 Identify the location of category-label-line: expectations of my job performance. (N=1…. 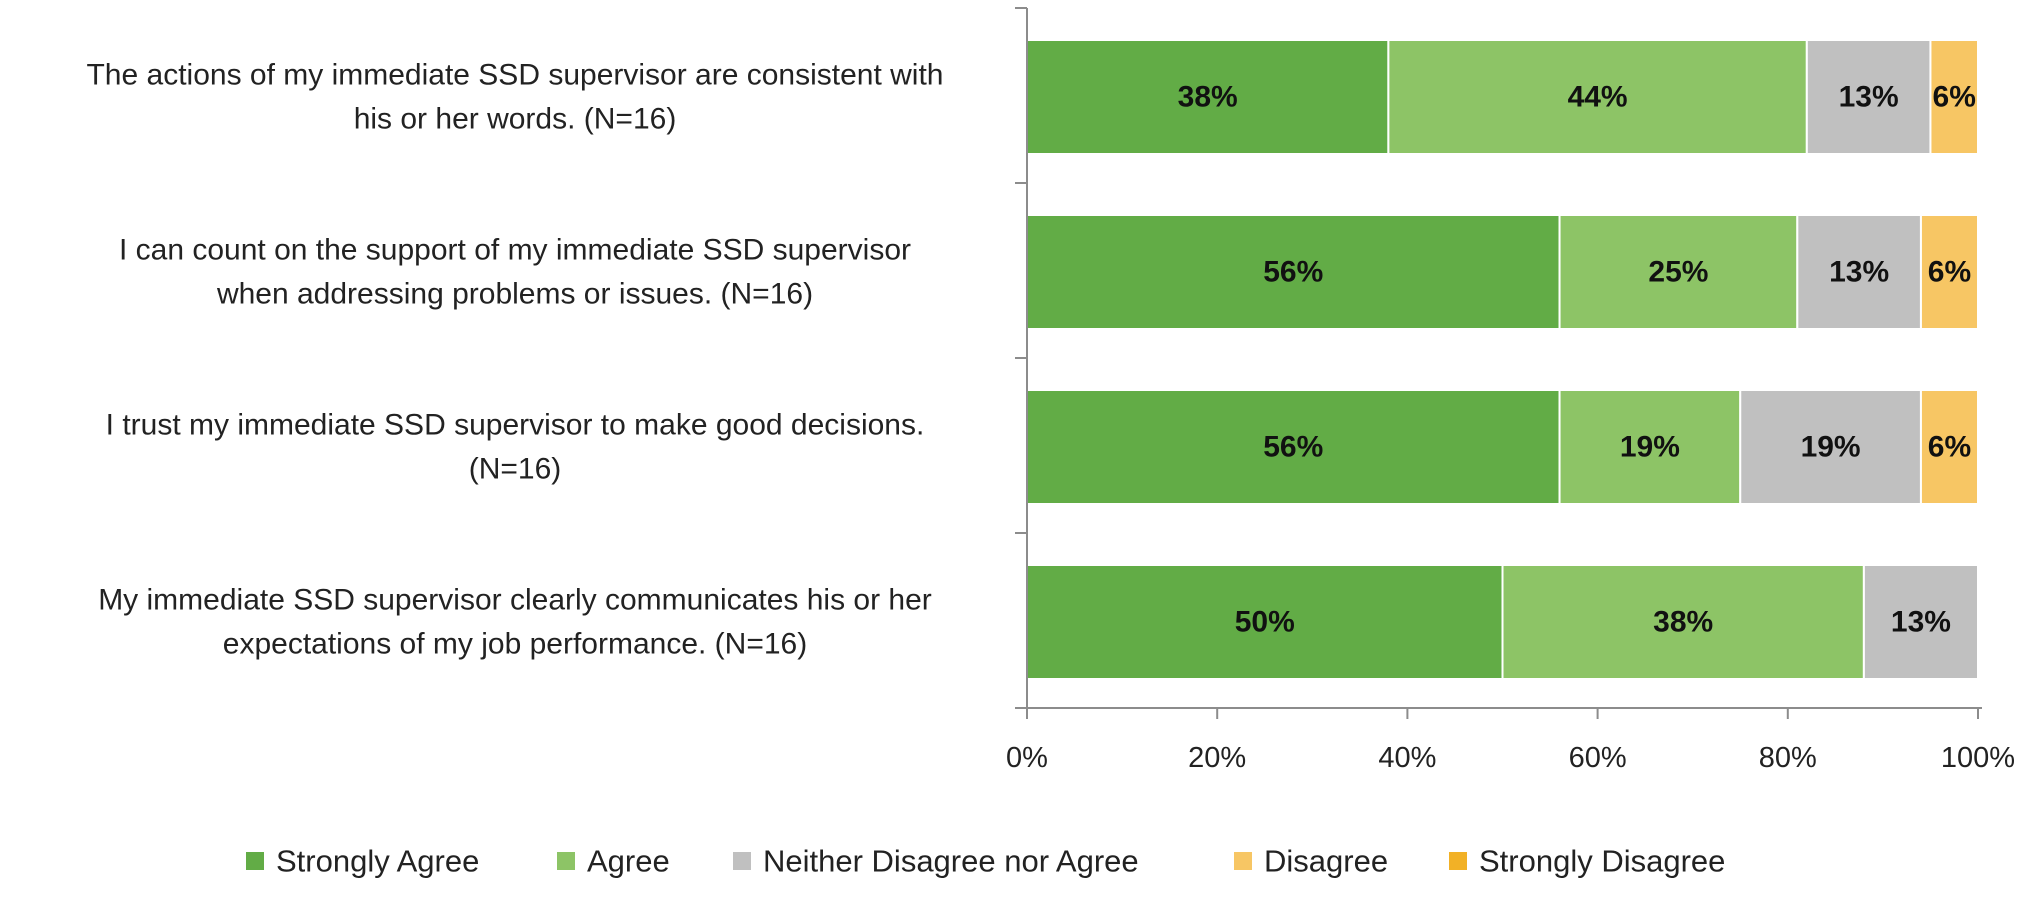
(515, 644).